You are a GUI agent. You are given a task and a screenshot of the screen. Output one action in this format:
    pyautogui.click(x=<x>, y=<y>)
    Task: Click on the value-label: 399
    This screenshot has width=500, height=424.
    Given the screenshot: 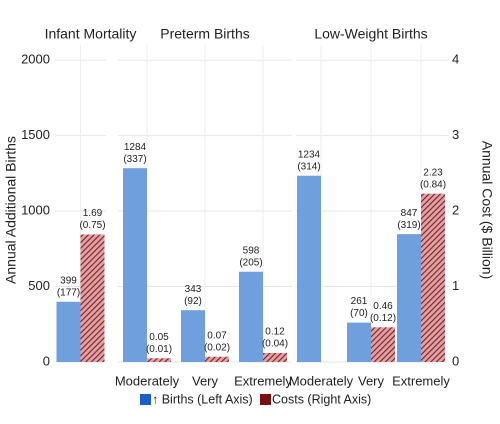 What is the action you would take?
    pyautogui.click(x=68, y=280)
    